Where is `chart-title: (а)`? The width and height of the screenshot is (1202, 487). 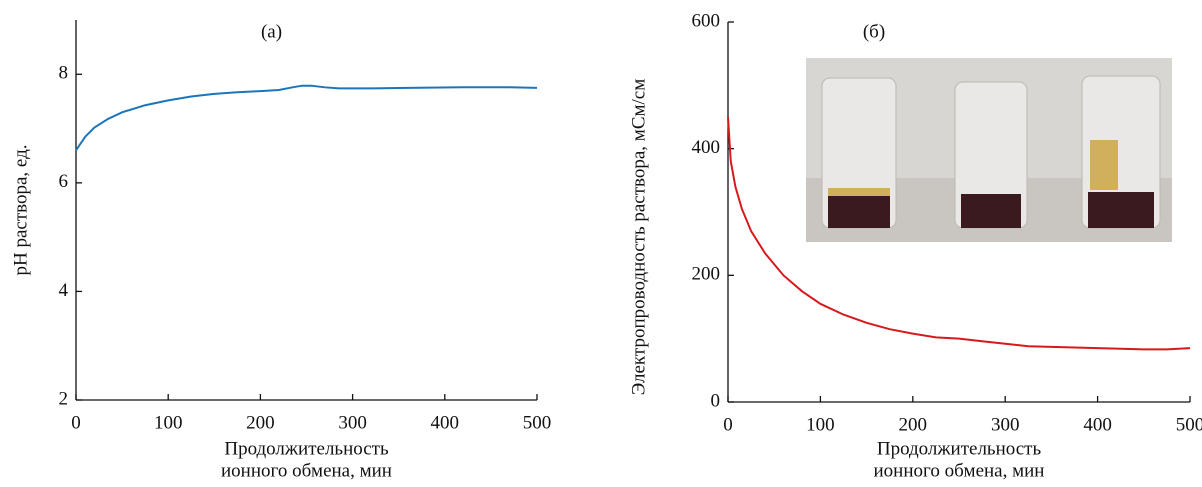
chart-title: (а) is located at coordinates (271, 31).